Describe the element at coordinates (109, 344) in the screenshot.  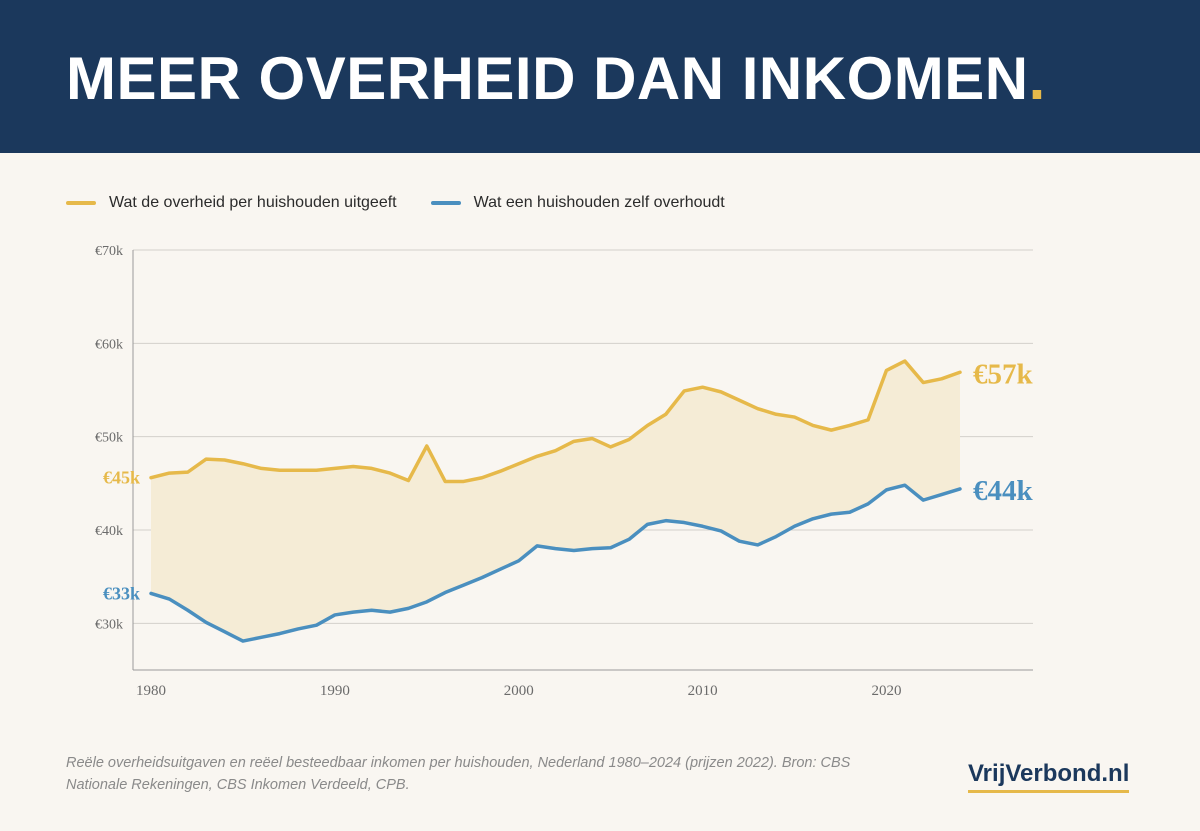
I see `y-tick-label: €60k` at that location.